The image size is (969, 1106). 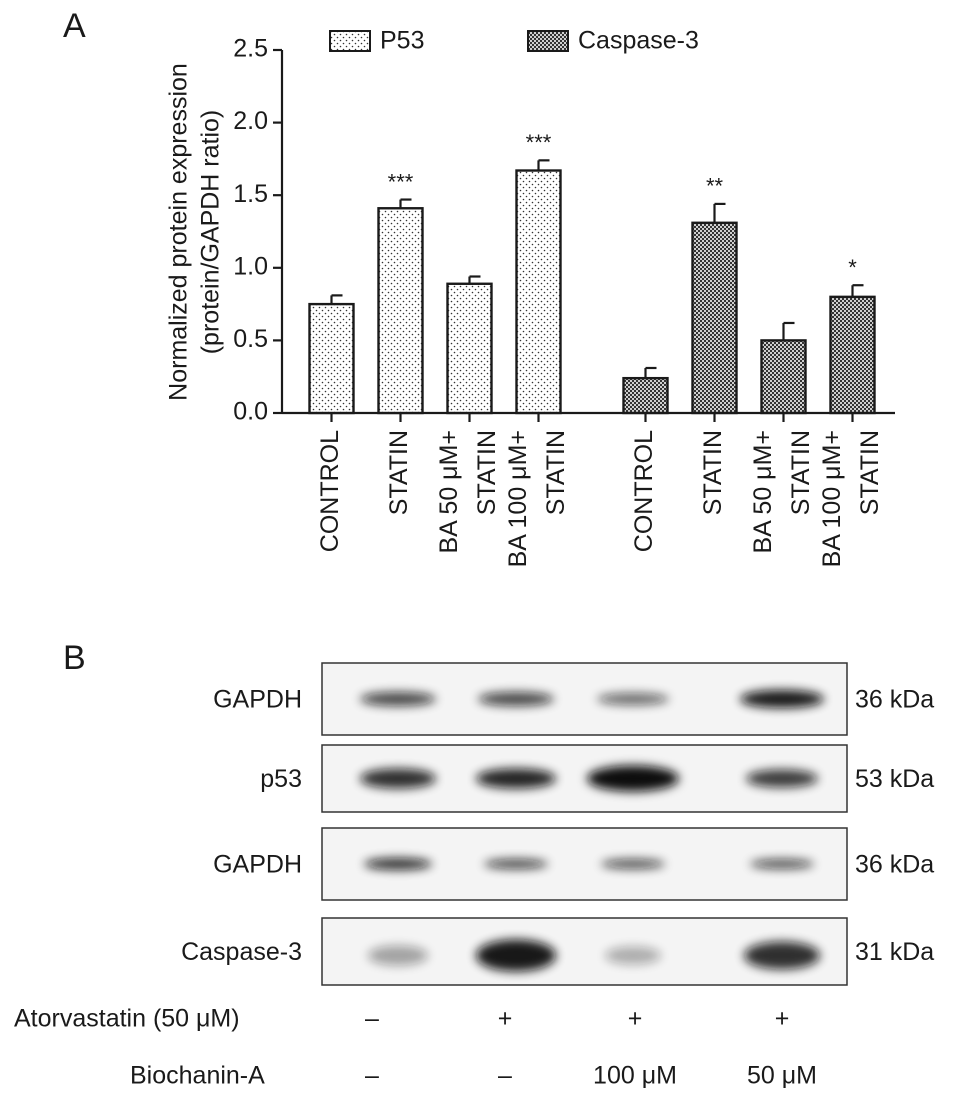 I want to click on y-axis-label: Normalized protein expression, so click(x=179, y=232).